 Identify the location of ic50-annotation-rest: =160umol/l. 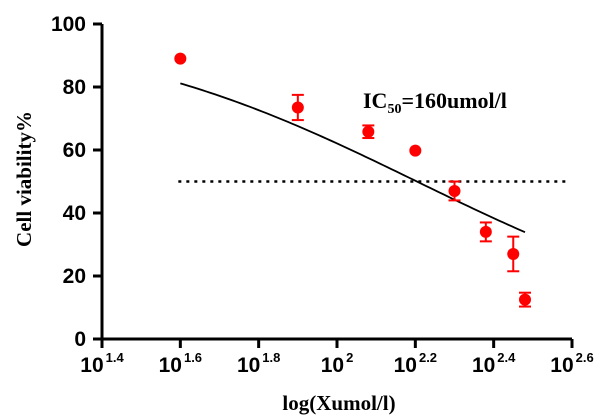
(453, 100).